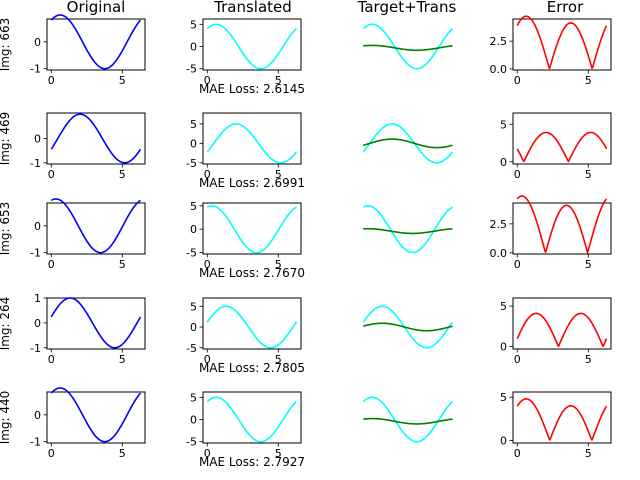 The width and height of the screenshot is (640, 480). I want to click on subplot-translated-row-5: 0 5 -5 0 5, so click(244, 425).